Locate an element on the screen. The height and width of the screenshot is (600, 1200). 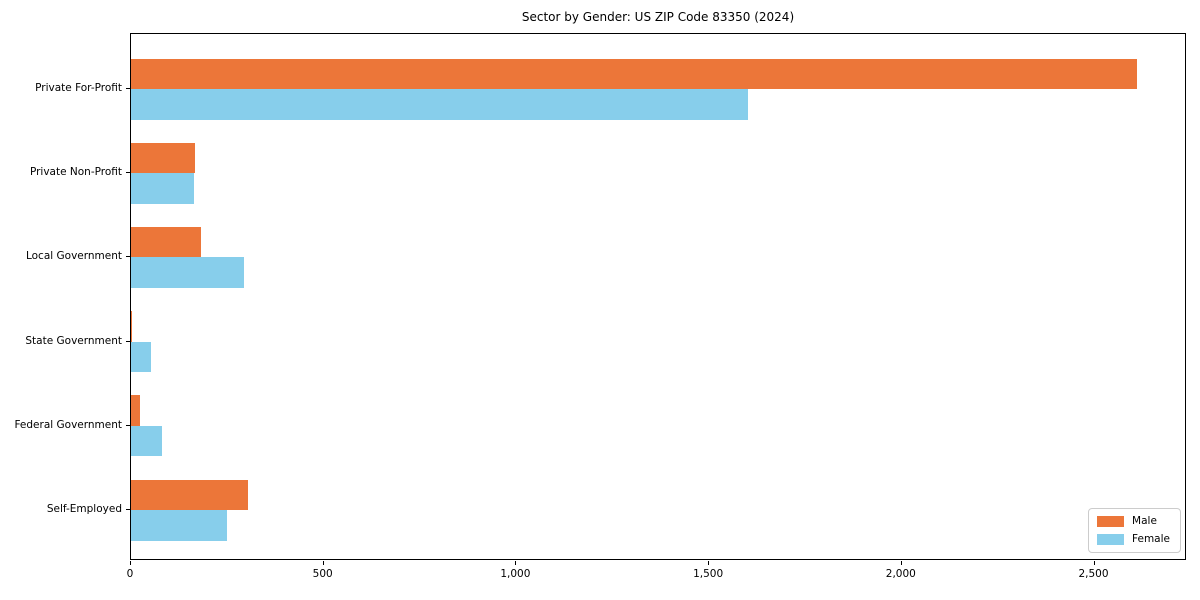
bar-female-private-for-profit is located at coordinates (439, 104).